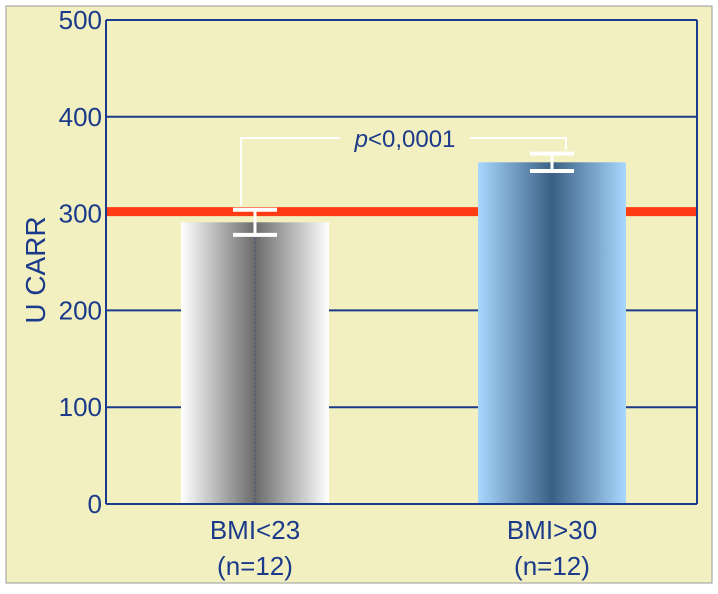 The image size is (718, 594). Describe the element at coordinates (552, 530) in the screenshot. I see `x-tick-label: BMI>30` at that location.